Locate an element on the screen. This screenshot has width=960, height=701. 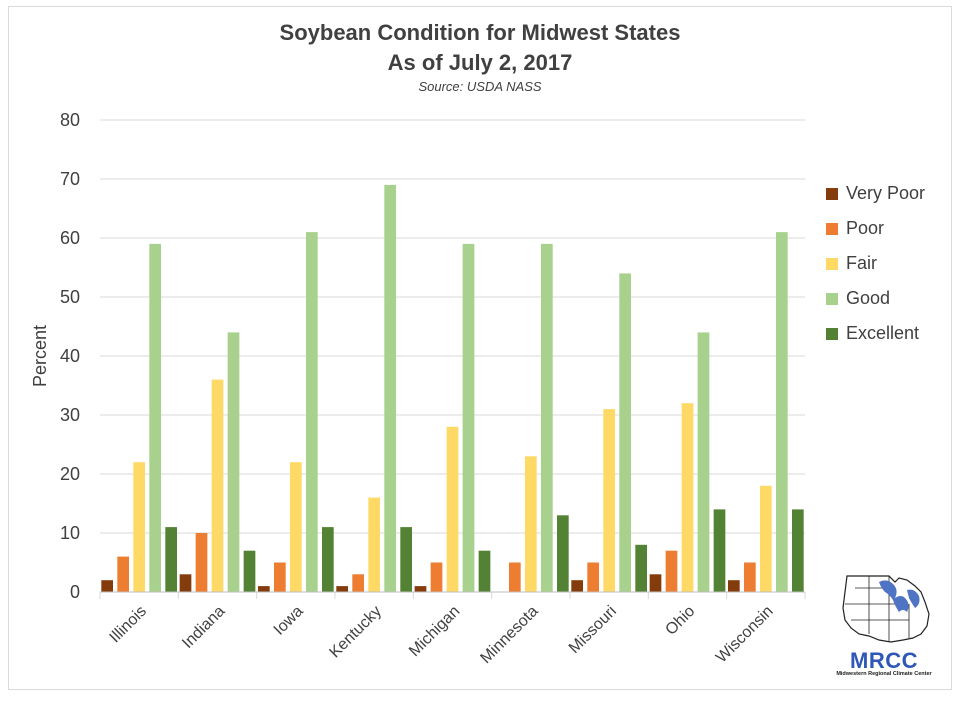
x-tick-label: Missouri is located at coordinates (593, 630).